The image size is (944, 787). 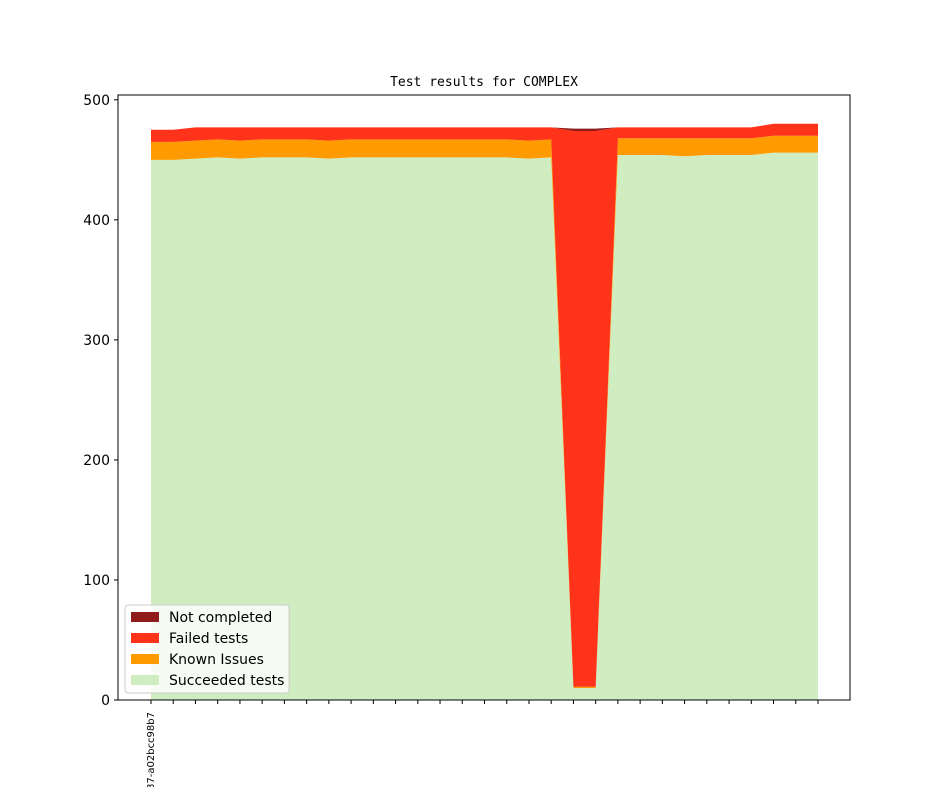 I want to click on y-axis: 0 100 200 300 400 500, so click(x=100, y=401).